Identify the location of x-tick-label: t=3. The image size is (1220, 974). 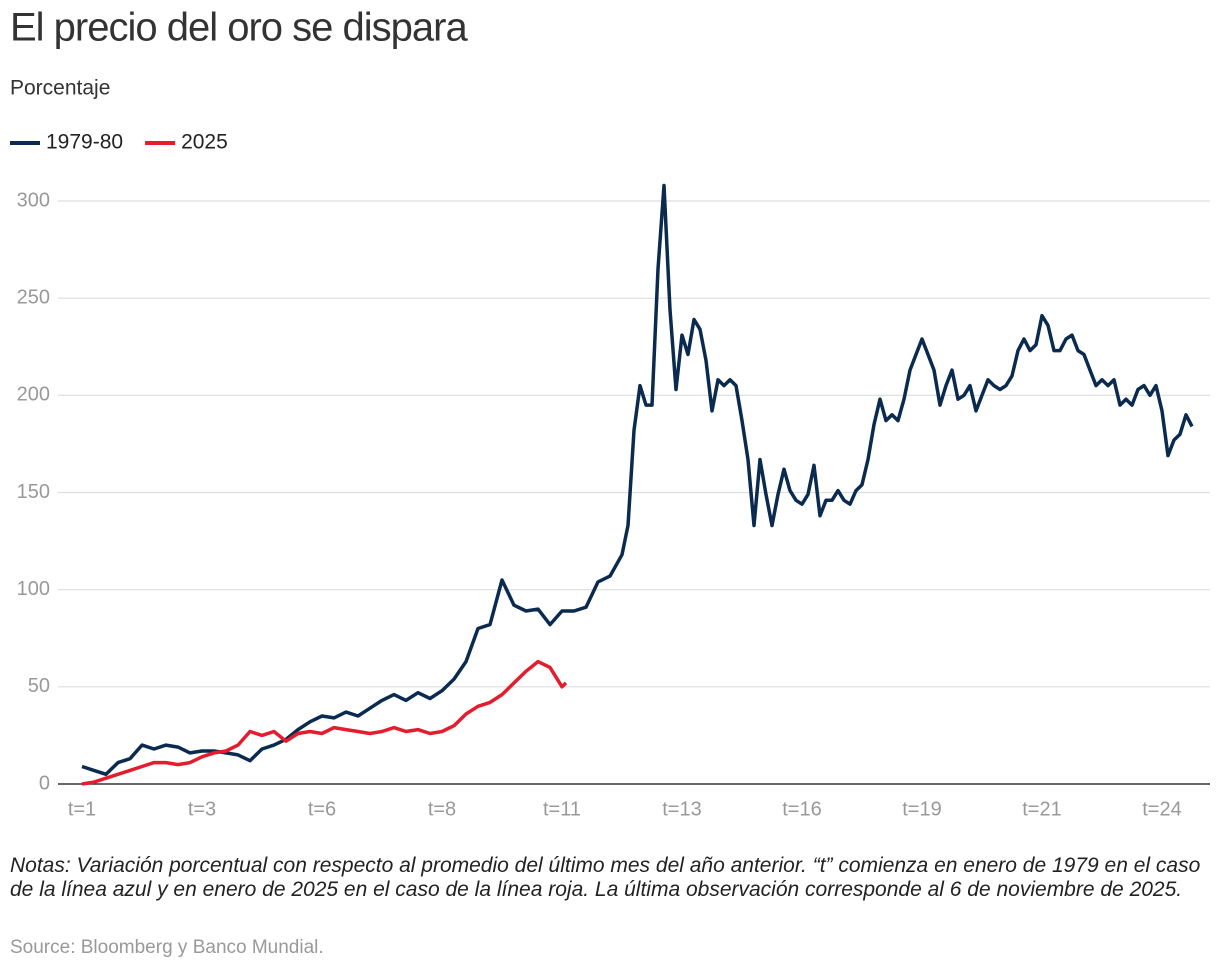
(202, 809).